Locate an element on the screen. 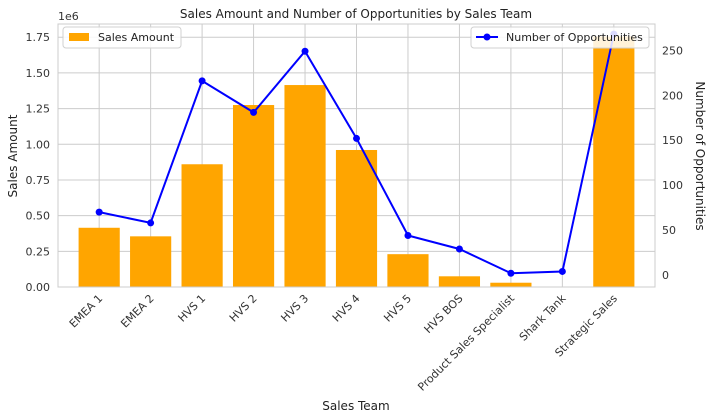 The image size is (708, 420). left-tick-label: 0.00 is located at coordinates (38, 287).